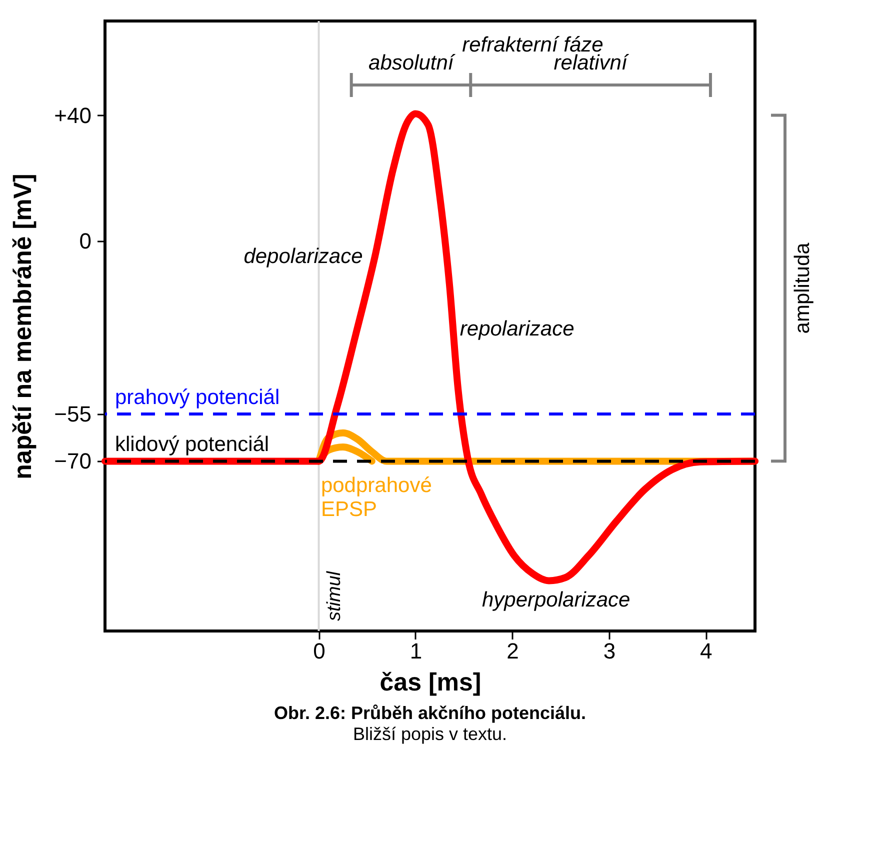  I want to click on y-tick-label: +40, so click(73, 115).